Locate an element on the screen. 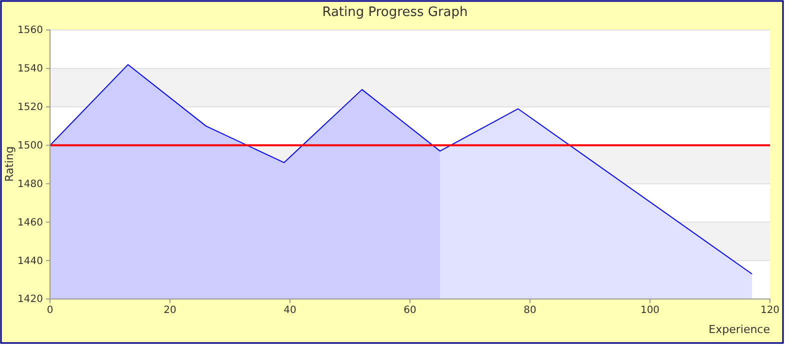  y-tick-label: 1540 is located at coordinates (30, 69).